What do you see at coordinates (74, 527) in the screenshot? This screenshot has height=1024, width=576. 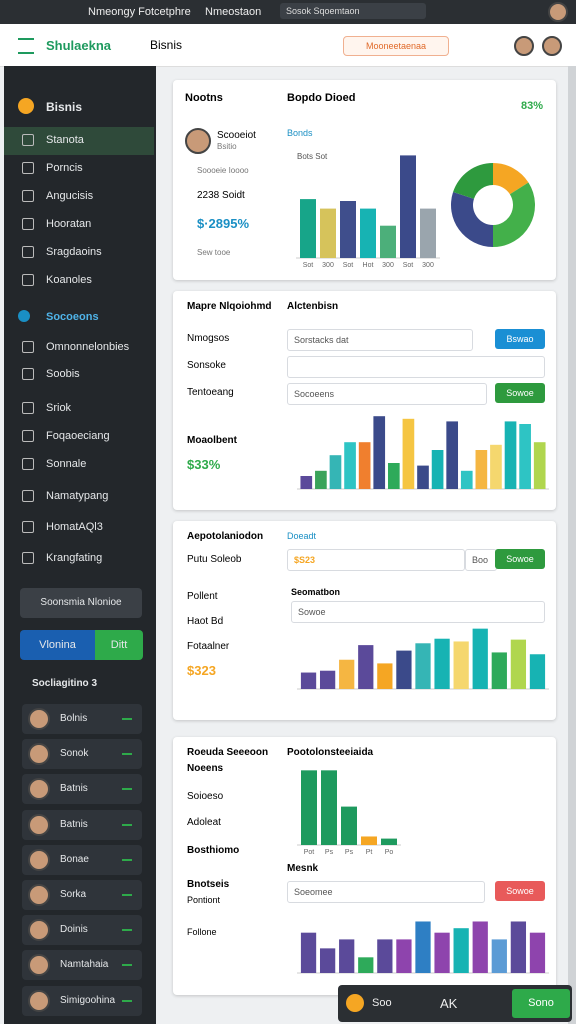 I see `nav-item: HomatAQl3` at bounding box center [74, 527].